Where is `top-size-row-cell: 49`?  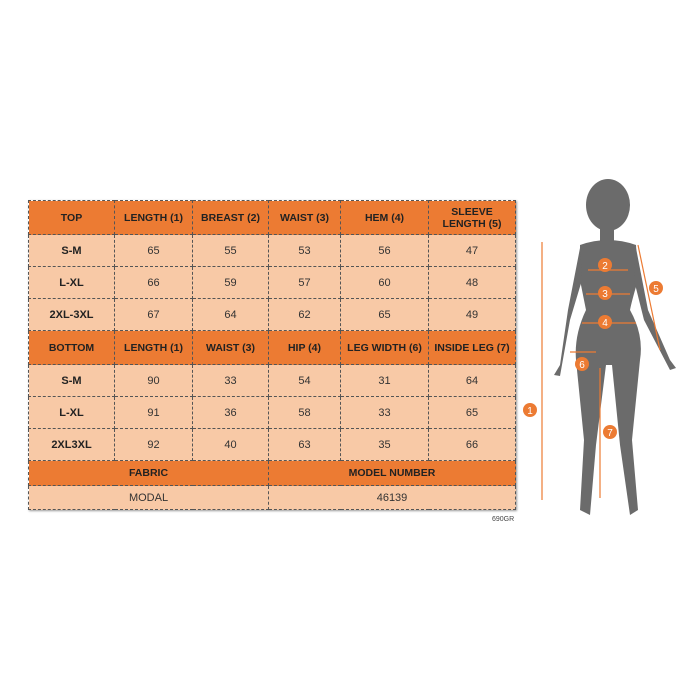
top-size-row-cell: 49 is located at coordinates (472, 314).